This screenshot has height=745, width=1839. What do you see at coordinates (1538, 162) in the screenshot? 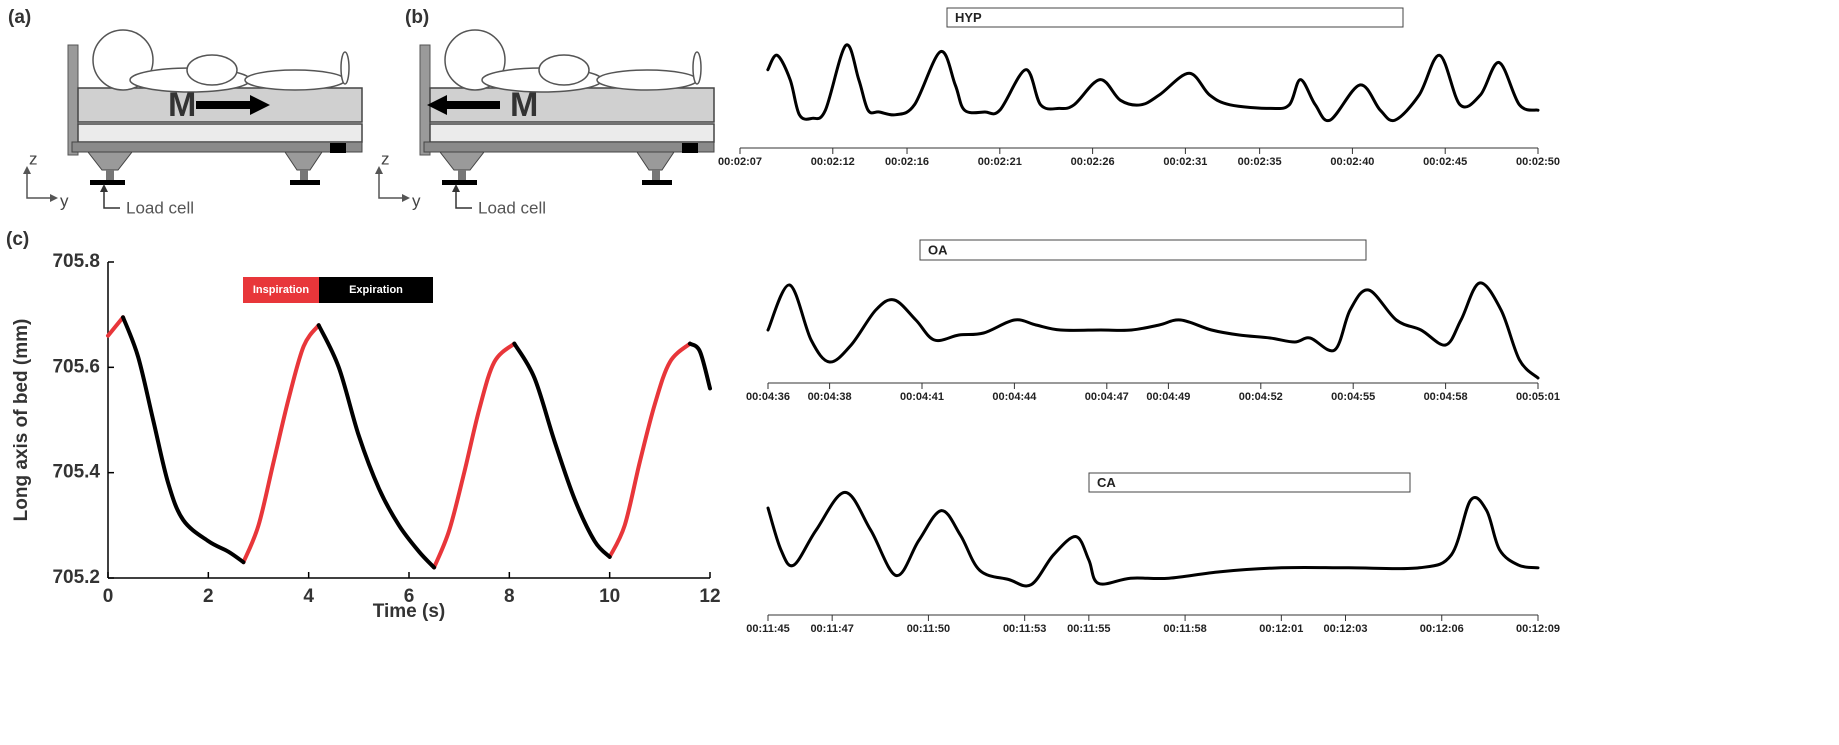
I see `x-tick-label: 00:02:50` at bounding box center [1538, 162].